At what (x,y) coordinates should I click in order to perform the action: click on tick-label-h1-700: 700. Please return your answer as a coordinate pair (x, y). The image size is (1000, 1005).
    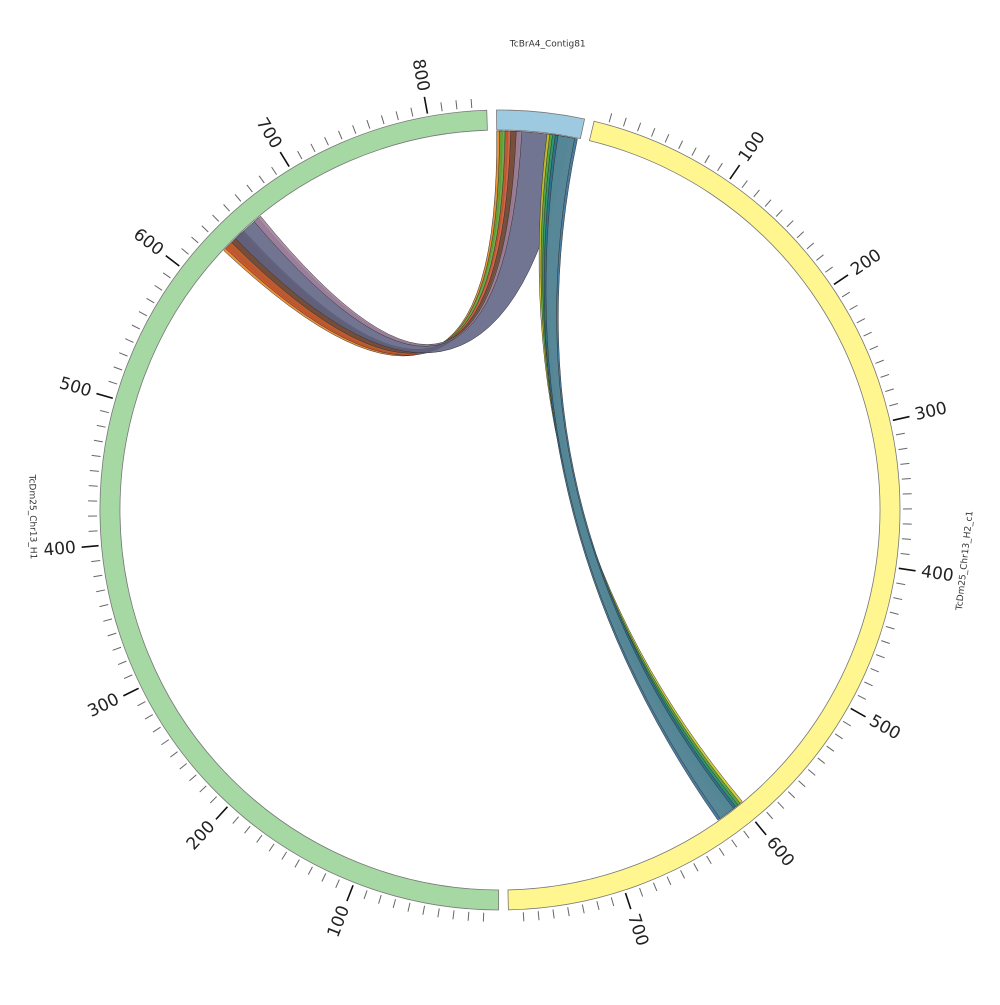
    Looking at the image, I should click on (269, 133).